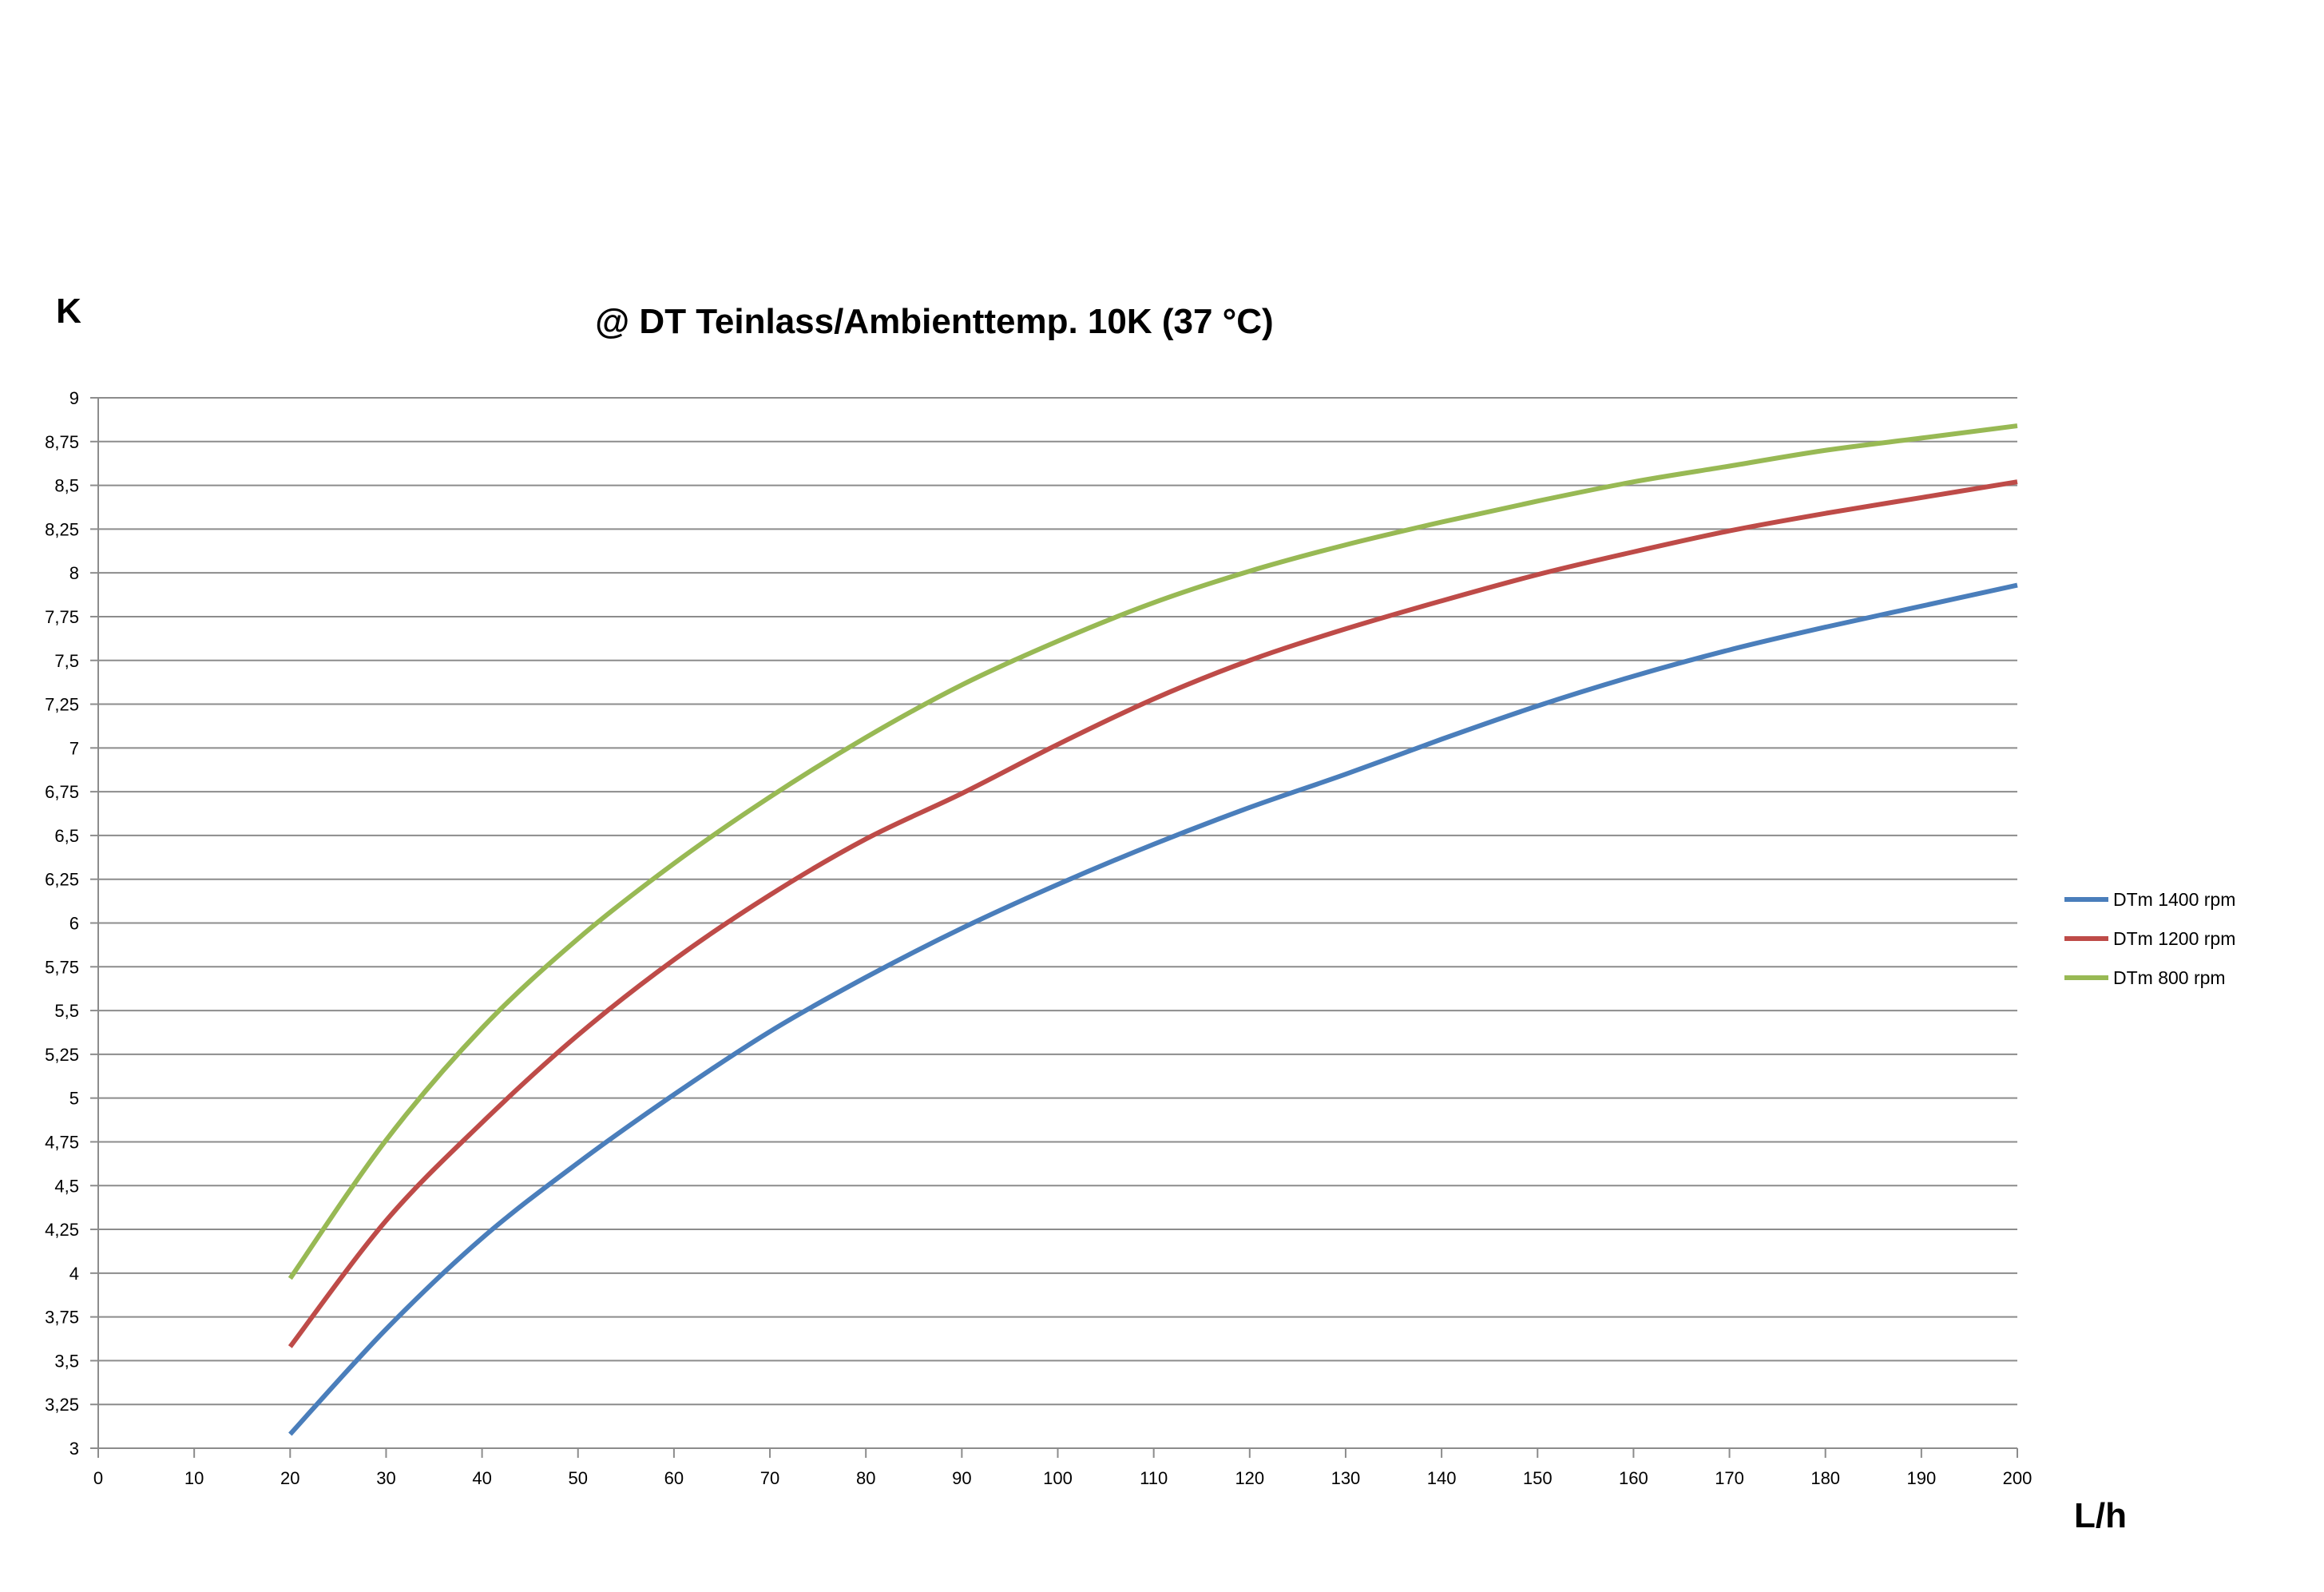 Image resolution: width=2324 pixels, height=1592 pixels. What do you see at coordinates (1058, 1478) in the screenshot?
I see `x-tick-label: 100` at bounding box center [1058, 1478].